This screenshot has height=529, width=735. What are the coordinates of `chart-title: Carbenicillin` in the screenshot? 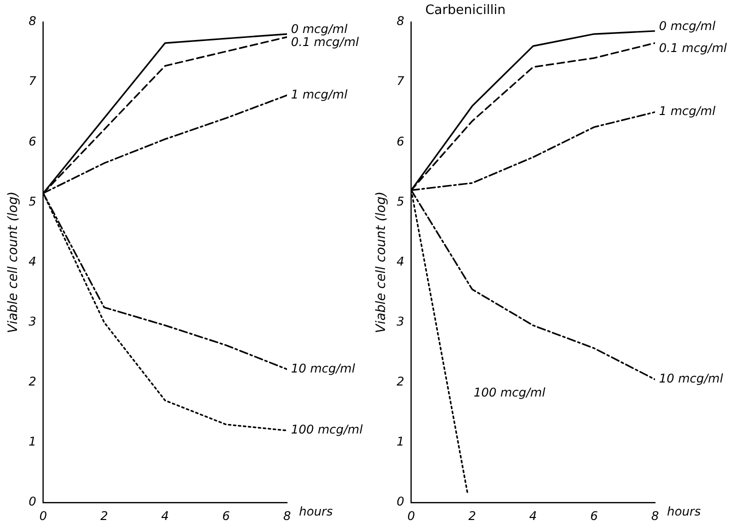 It's located at (465, 10).